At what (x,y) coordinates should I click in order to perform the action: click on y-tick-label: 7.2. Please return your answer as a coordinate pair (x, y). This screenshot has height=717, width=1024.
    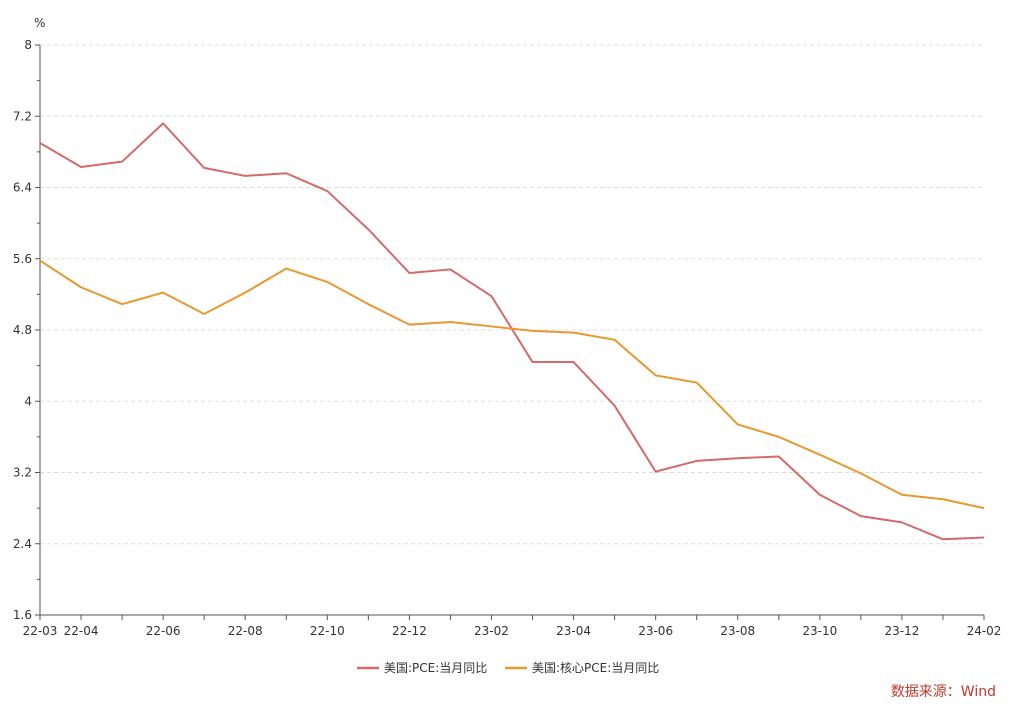
    Looking at the image, I should click on (22, 116).